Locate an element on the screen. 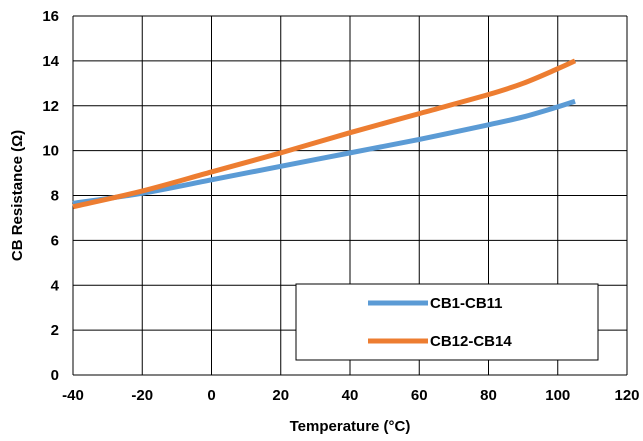 The width and height of the screenshot is (643, 441). legend-box is located at coordinates (447, 322).